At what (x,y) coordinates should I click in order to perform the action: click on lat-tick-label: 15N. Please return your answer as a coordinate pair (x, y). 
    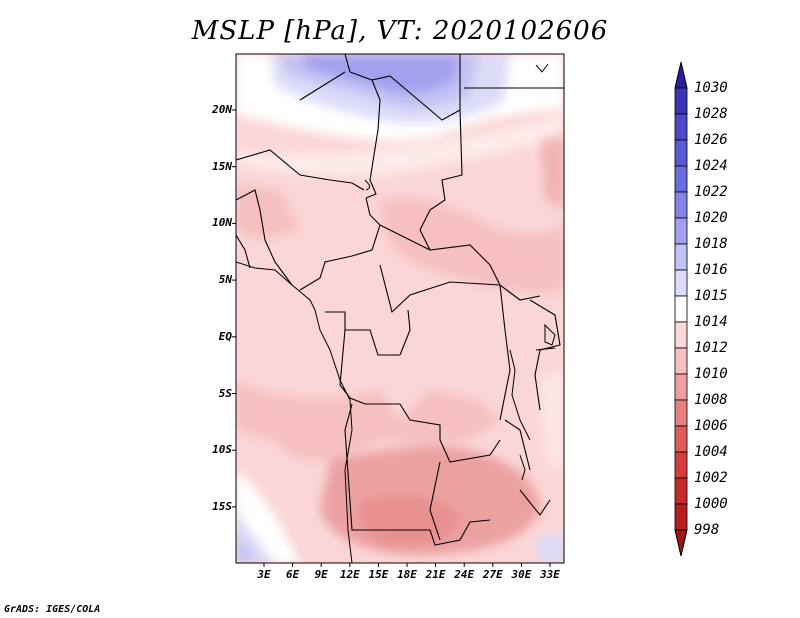
    Looking at the image, I should click on (222, 166).